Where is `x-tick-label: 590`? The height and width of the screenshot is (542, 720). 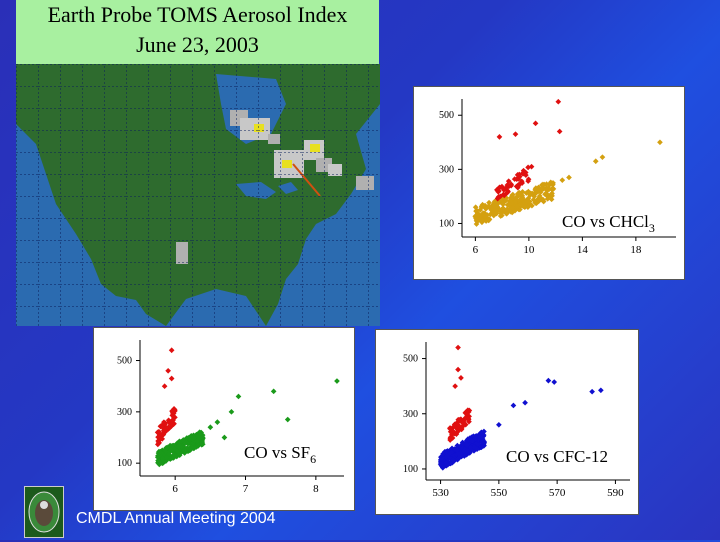 x-tick-label: 590 is located at coordinates (615, 493).